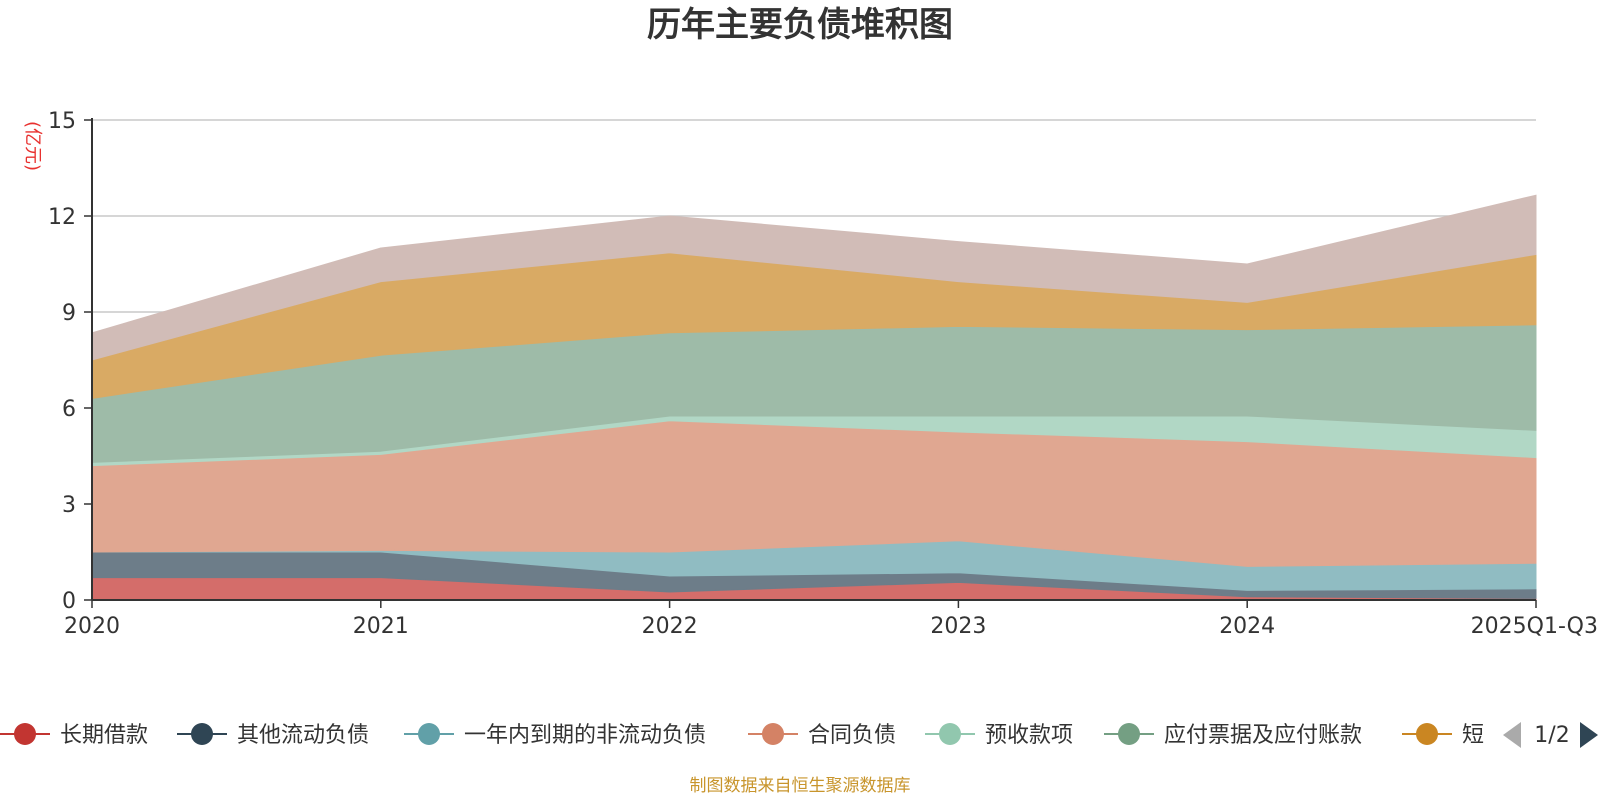  Describe the element at coordinates (1029, 735) in the screenshot. I see `legend-label: 预收款项` at that location.